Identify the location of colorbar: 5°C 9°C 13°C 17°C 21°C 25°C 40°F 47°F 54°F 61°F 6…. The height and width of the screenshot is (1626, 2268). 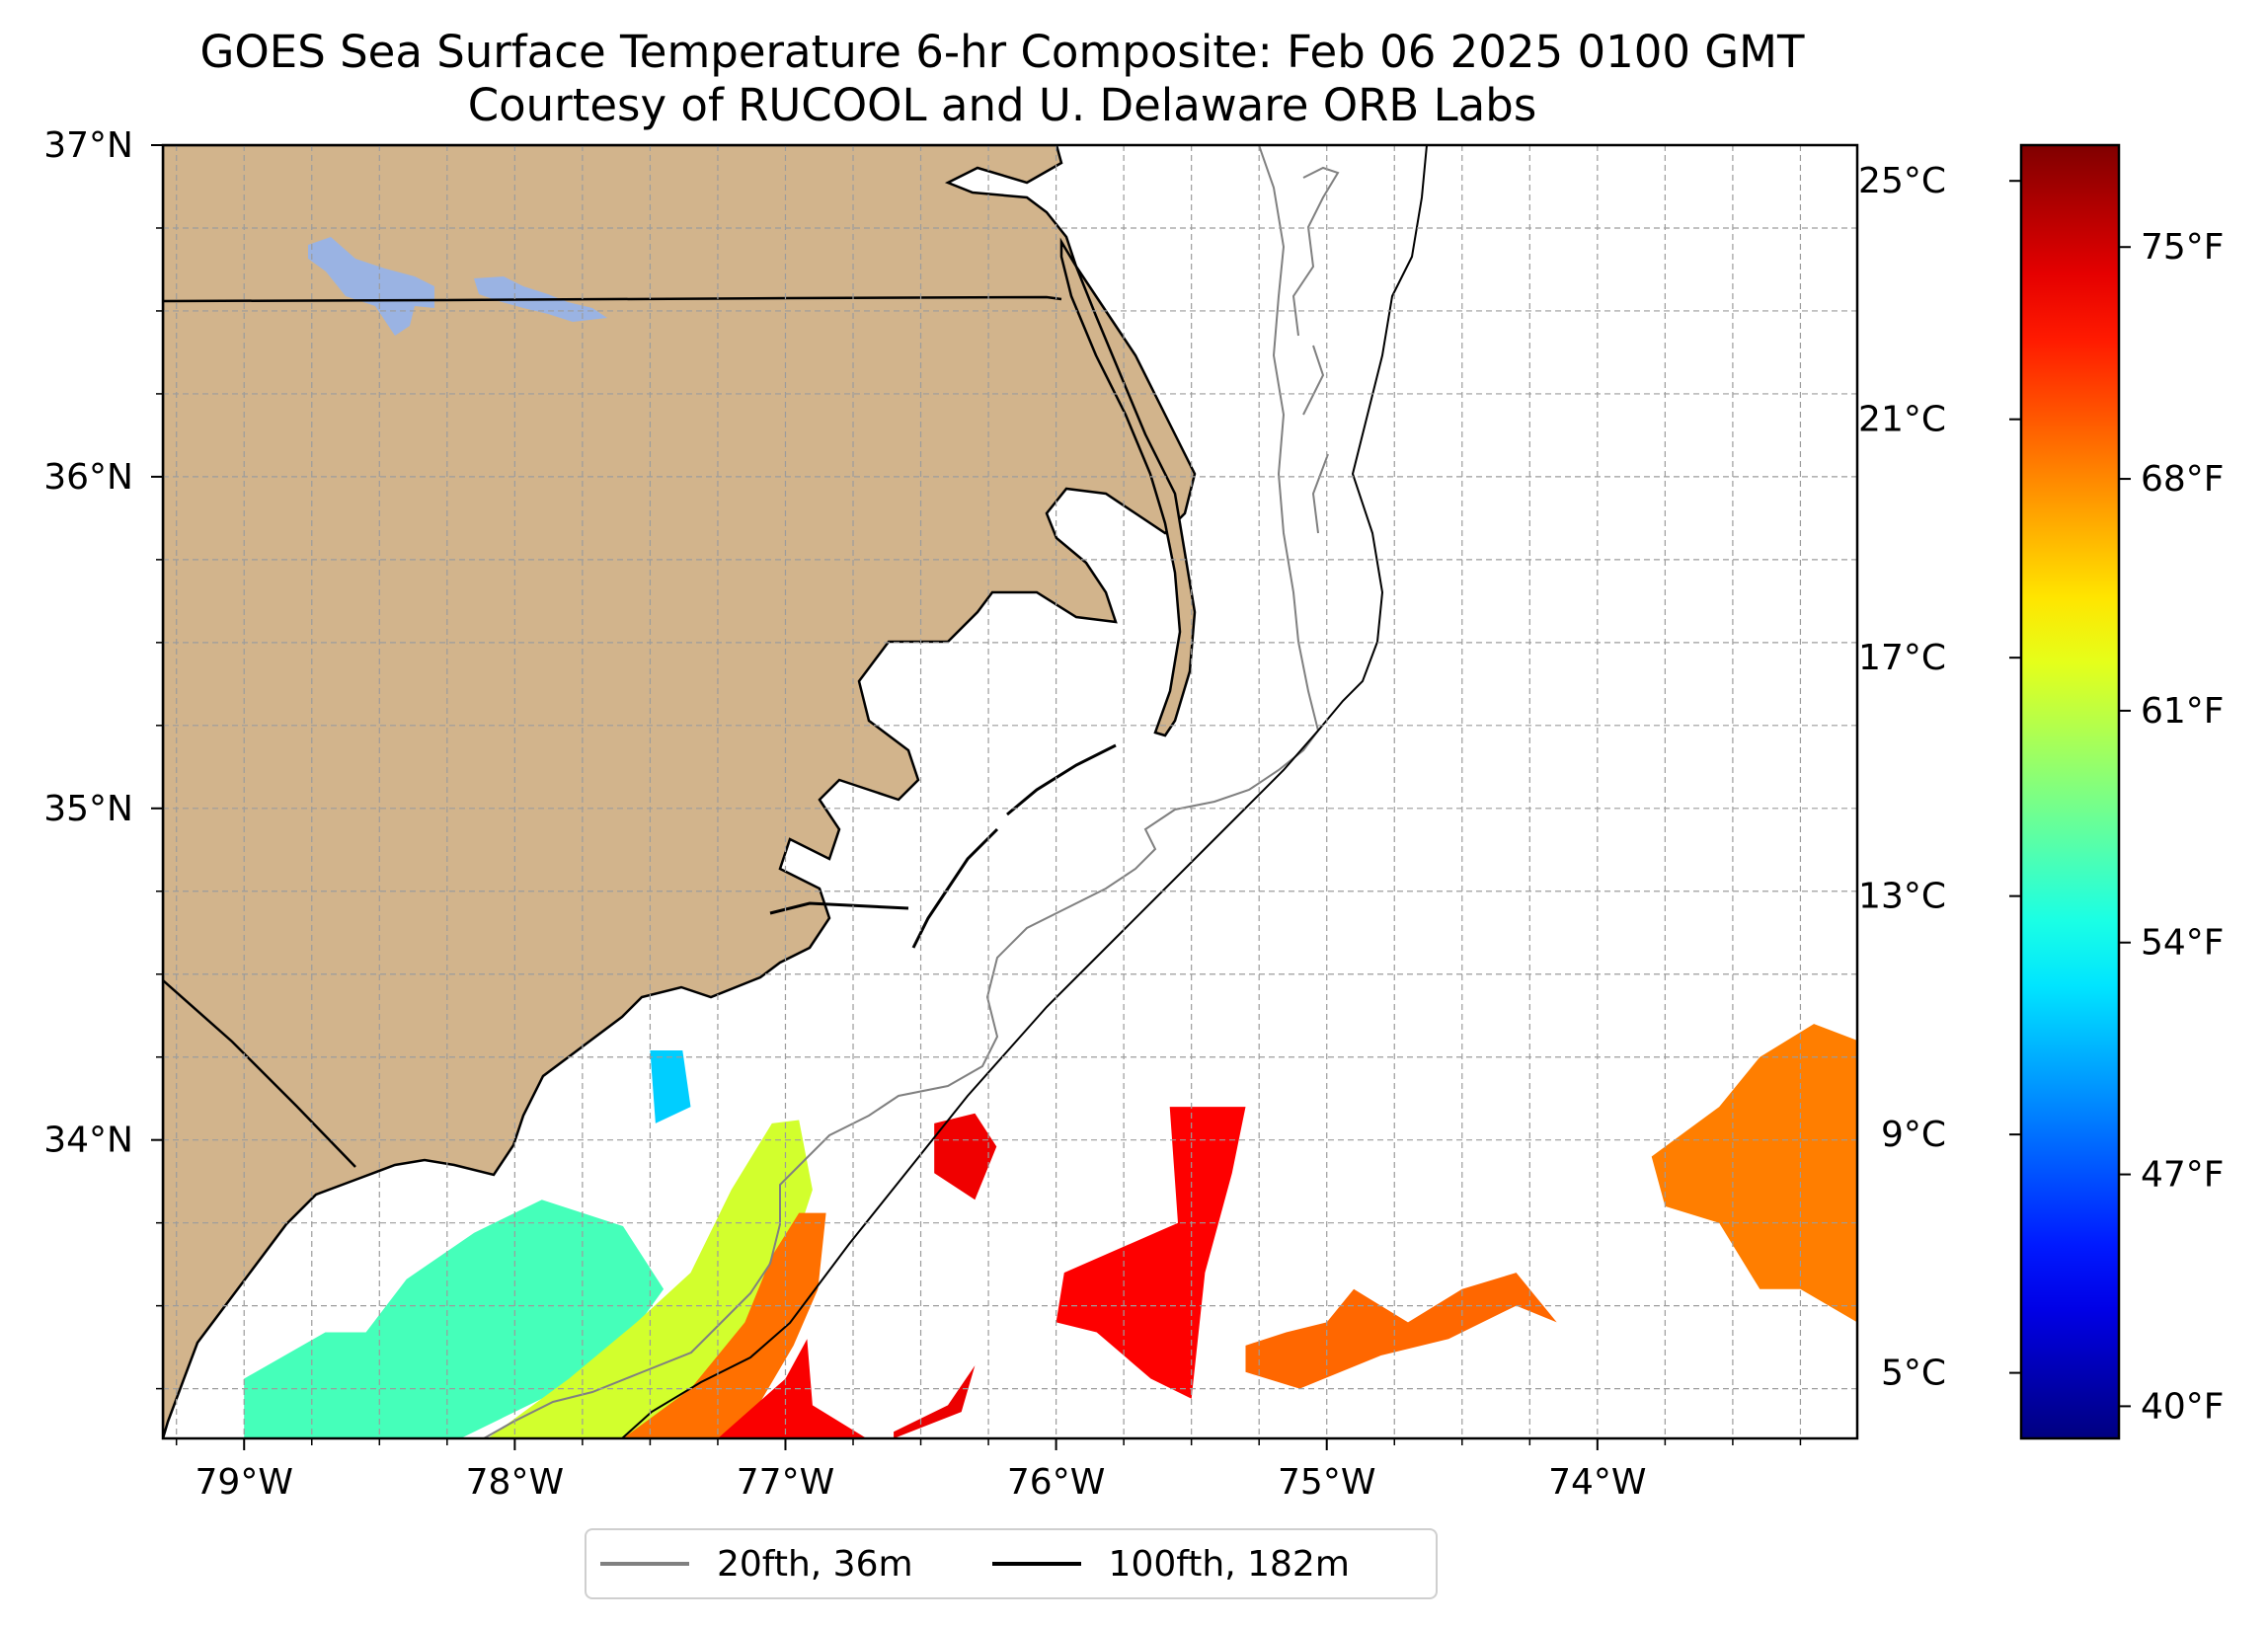
(2041, 791).